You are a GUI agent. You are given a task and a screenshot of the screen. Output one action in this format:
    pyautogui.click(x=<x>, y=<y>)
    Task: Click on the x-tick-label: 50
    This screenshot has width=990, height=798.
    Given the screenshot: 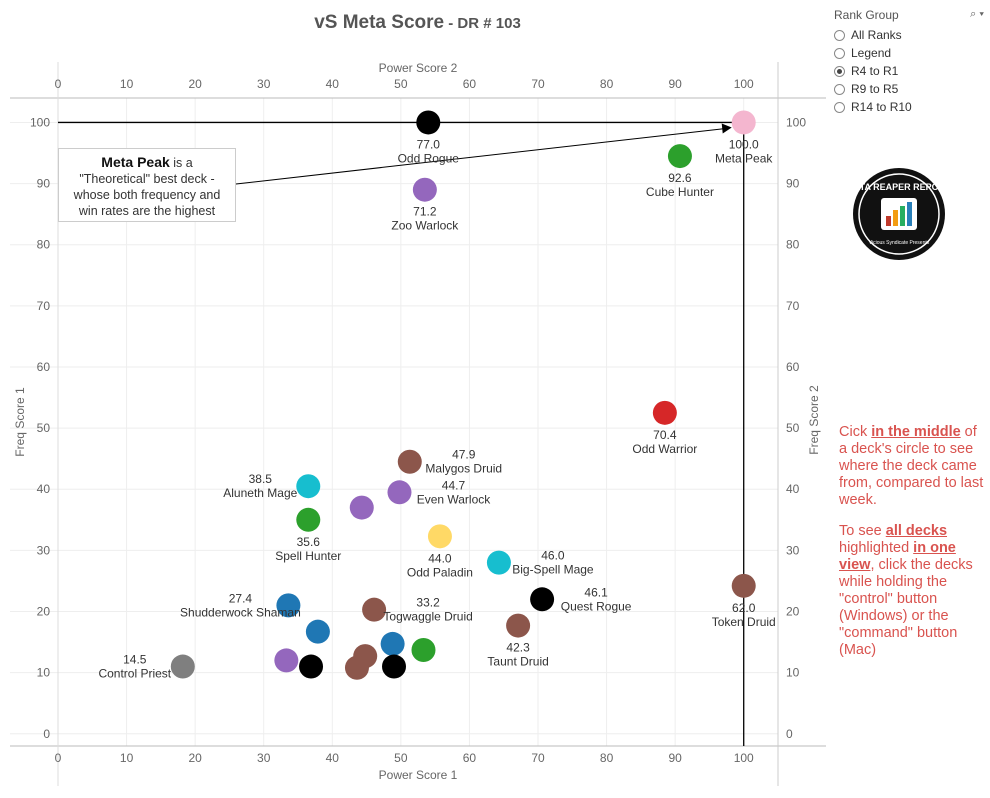 What is the action you would take?
    pyautogui.click(x=401, y=758)
    